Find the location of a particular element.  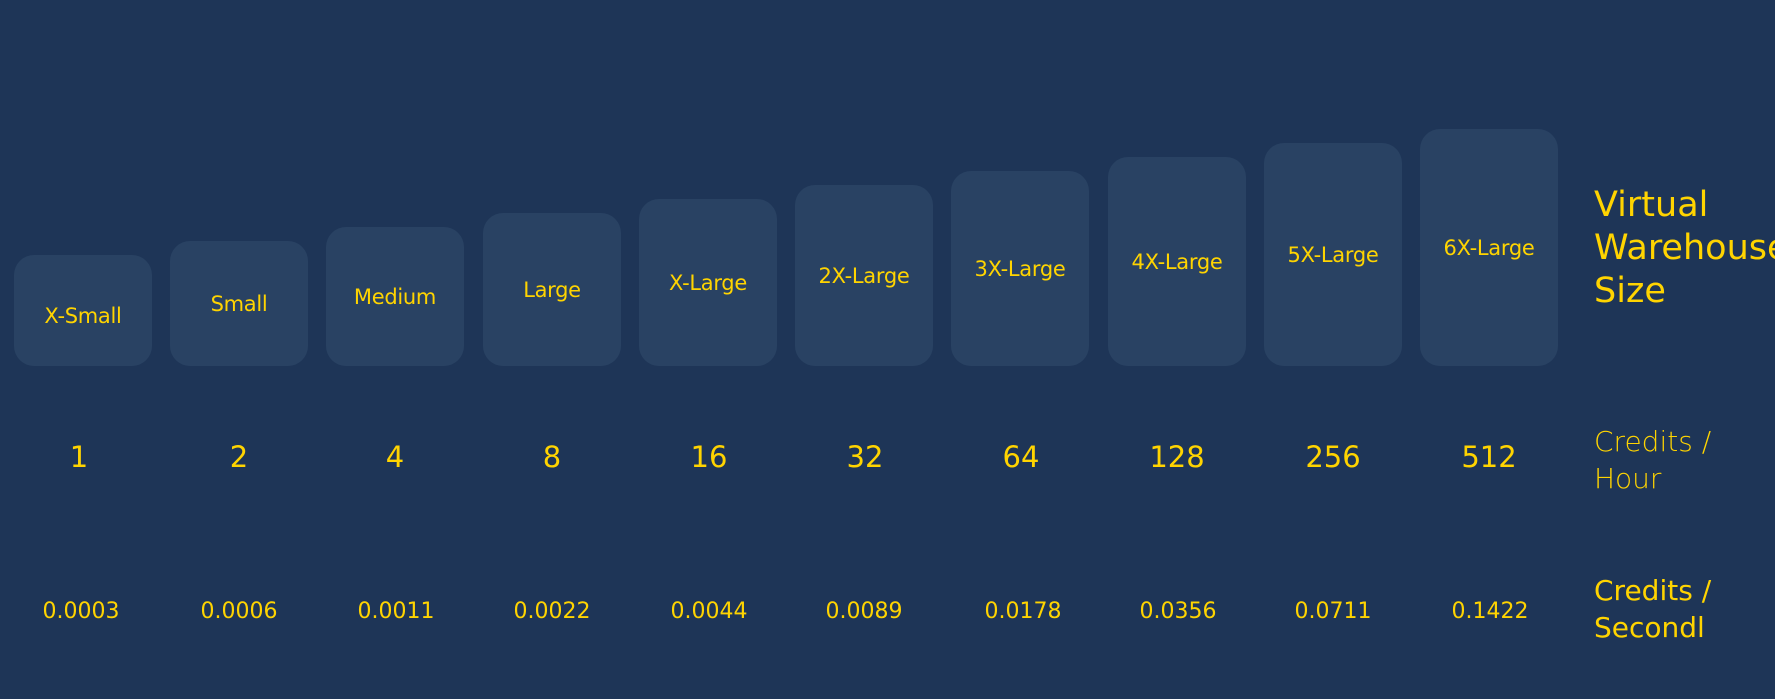

credits-per-second-value: 0.0711 is located at coordinates (1333, 611).